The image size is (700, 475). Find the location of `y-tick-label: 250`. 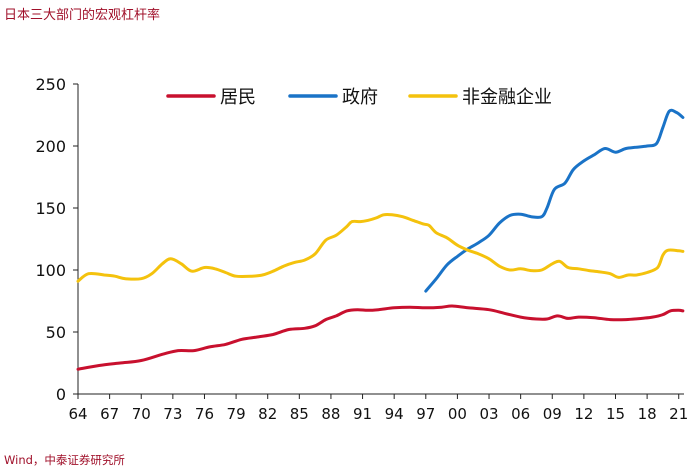

y-tick-label: 250 is located at coordinates (50, 84).